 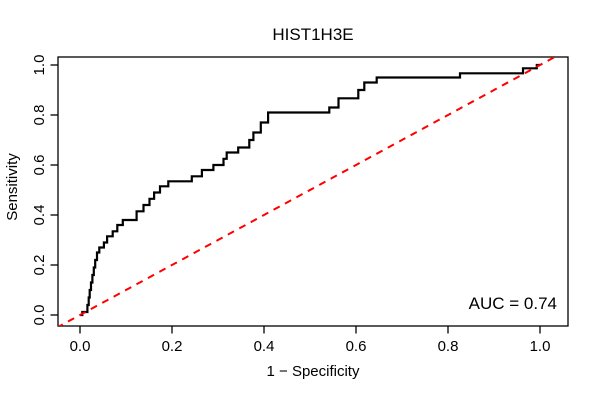 What do you see at coordinates (356, 346) in the screenshot?
I see `x-tick-label: 0.6` at bounding box center [356, 346].